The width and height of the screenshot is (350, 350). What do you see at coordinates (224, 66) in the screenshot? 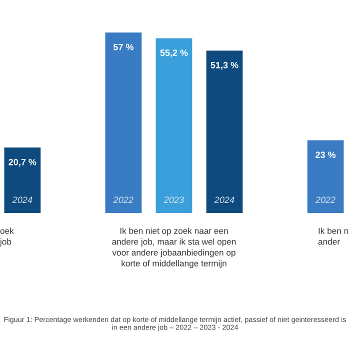
I see `data-label: 51,3 %` at bounding box center [224, 66].